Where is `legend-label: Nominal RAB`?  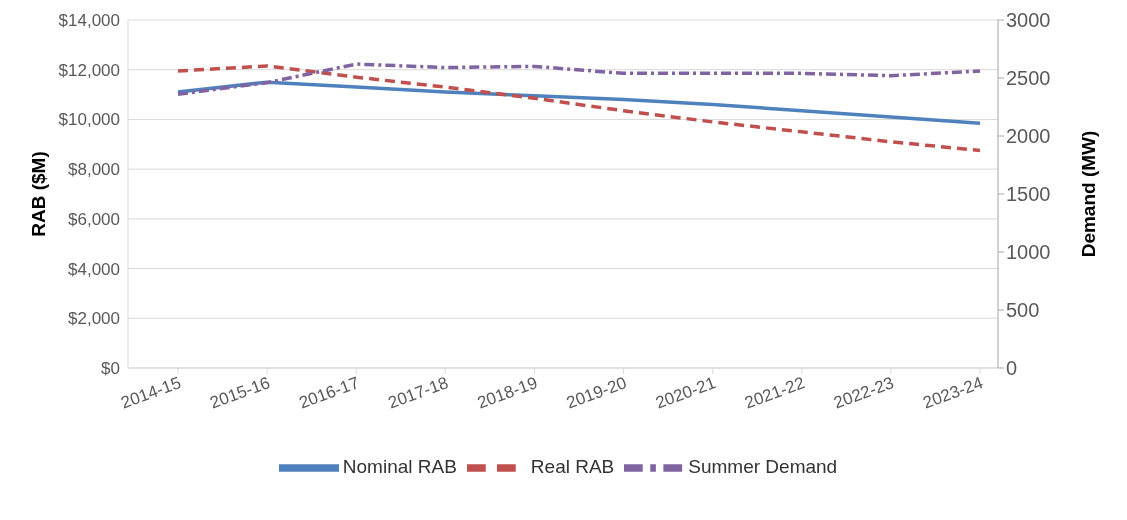 legend-label: Nominal RAB is located at coordinates (399, 467).